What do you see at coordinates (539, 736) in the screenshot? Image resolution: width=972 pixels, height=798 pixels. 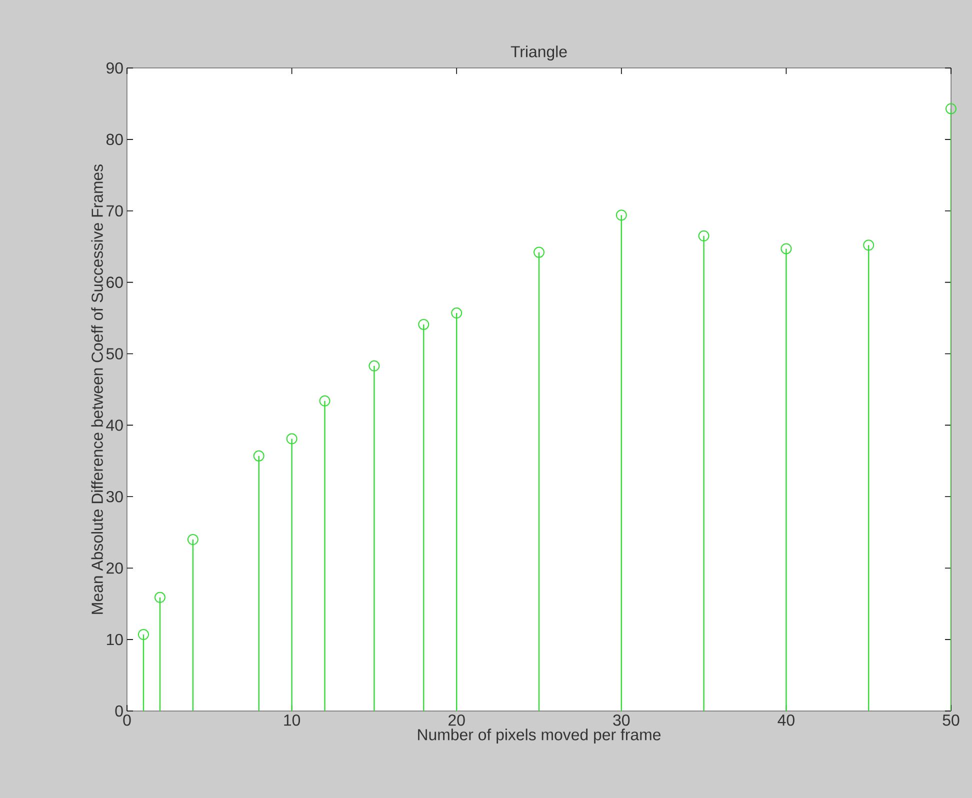 I see `x-axis-title: Number of pixels moved per frame` at bounding box center [539, 736].